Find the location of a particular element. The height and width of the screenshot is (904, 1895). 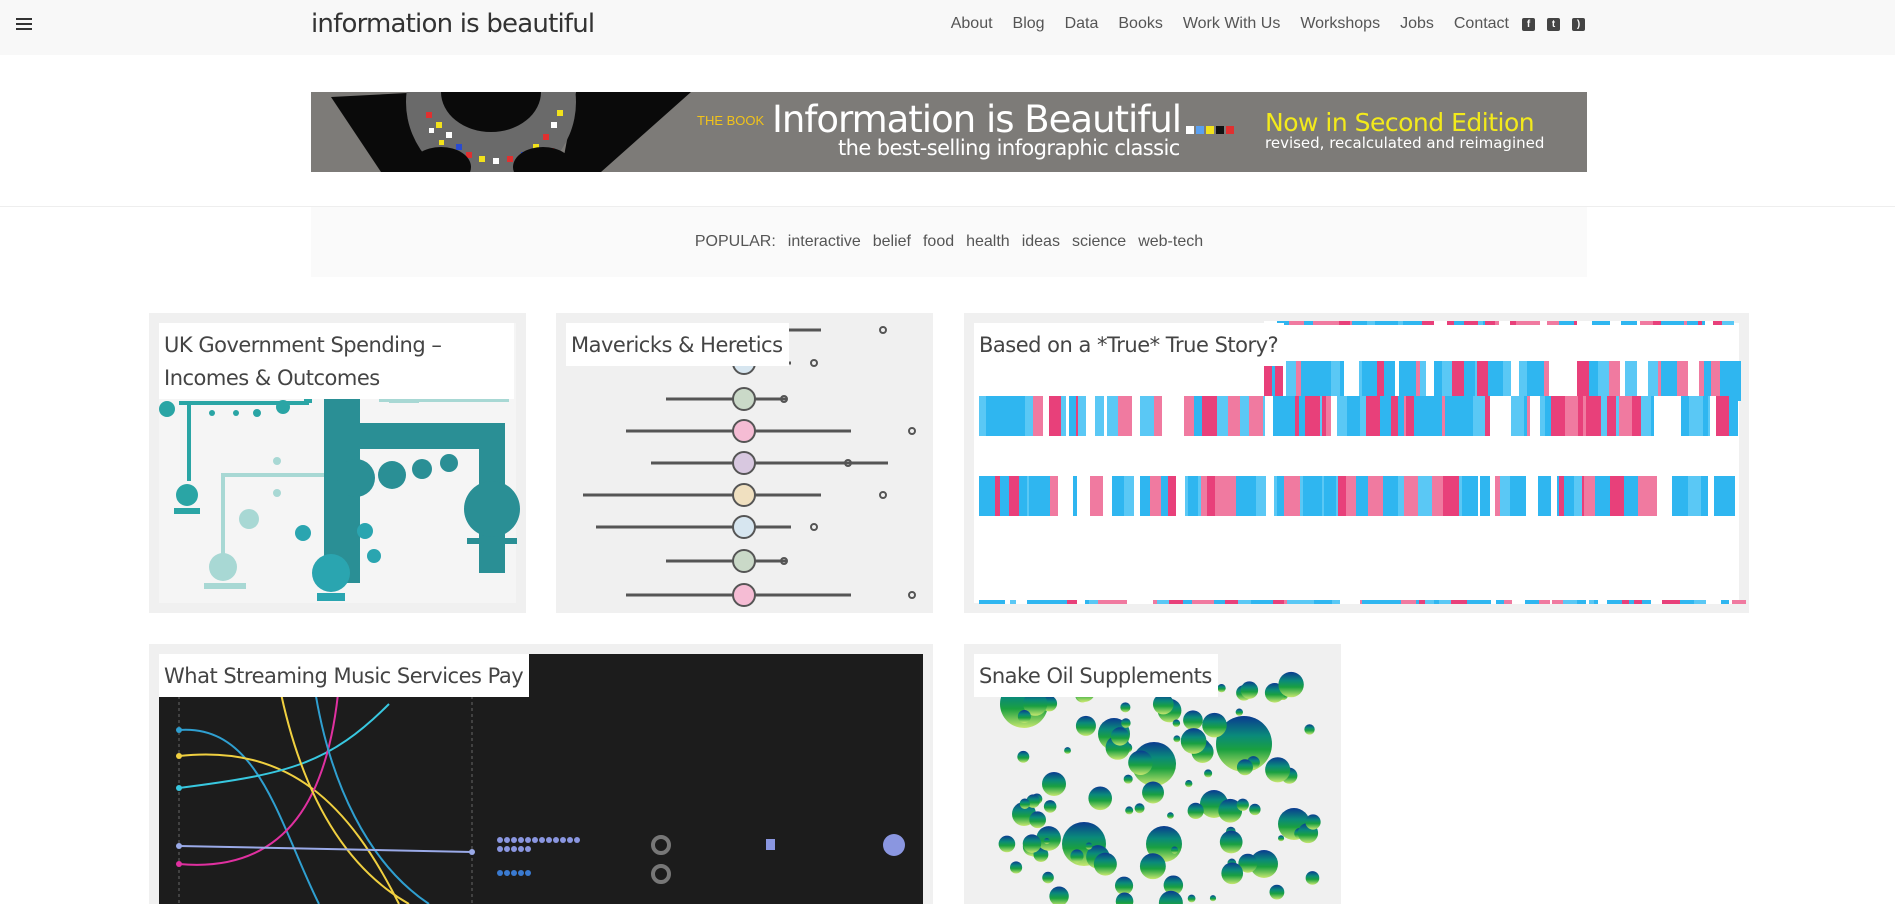

card-true-story: Based on a *True* True Story? is located at coordinates (1356, 463).